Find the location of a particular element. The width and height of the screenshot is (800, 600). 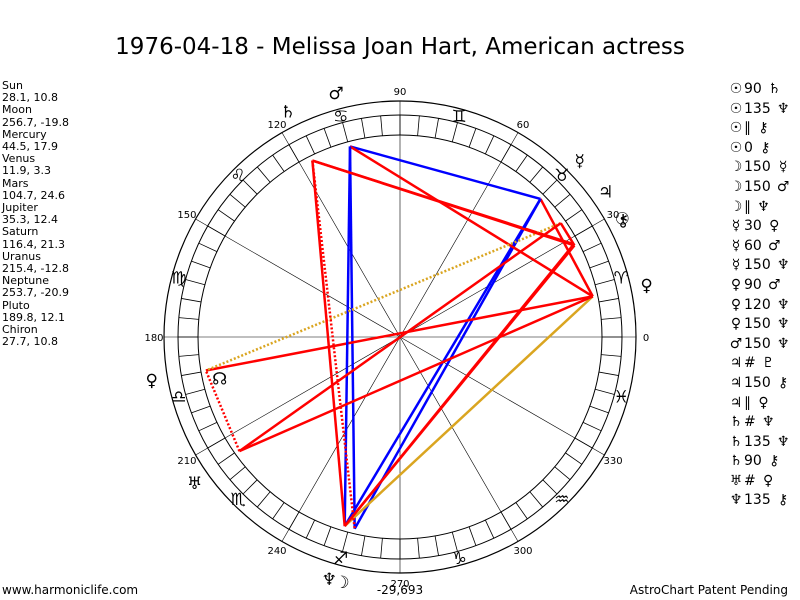

aspect-angle: 30 is located at coordinates (755, 226).